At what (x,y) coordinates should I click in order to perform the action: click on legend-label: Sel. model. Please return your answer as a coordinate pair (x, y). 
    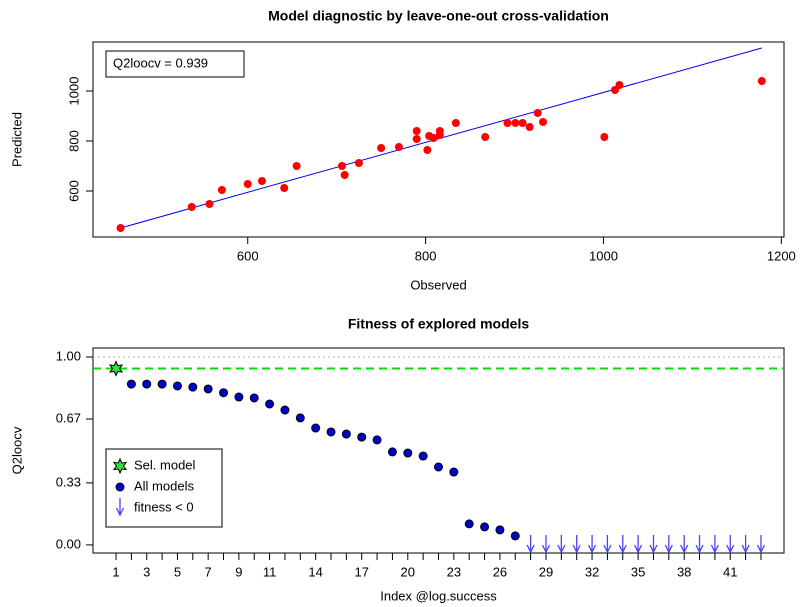
    Looking at the image, I should click on (165, 464).